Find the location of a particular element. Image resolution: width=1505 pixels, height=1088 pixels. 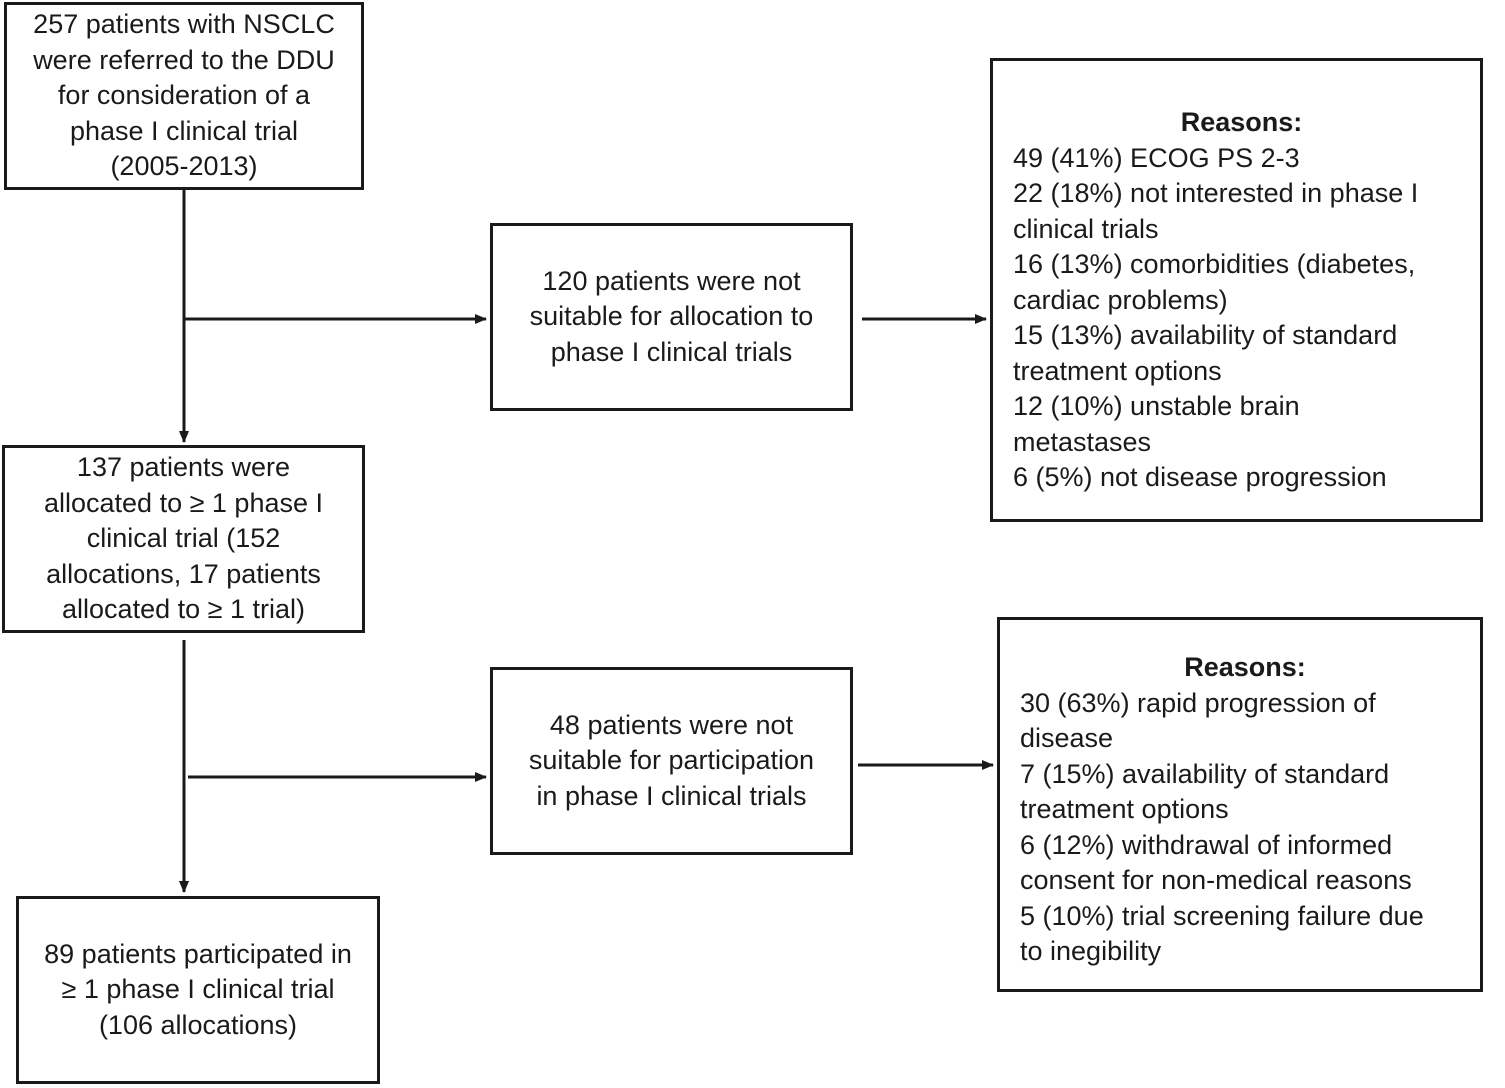

reason-line: 12 (10%) unstable brain is located at coordinates (1156, 406).